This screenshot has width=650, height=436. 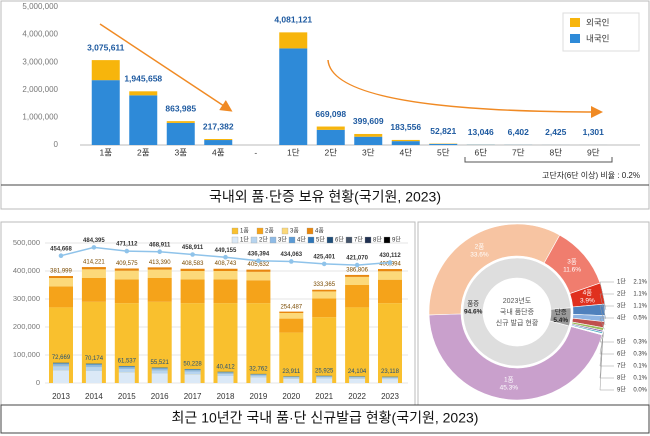 What do you see at coordinates (143, 152) in the screenshot?
I see `x-tick-label: 2품` at bounding box center [143, 152].